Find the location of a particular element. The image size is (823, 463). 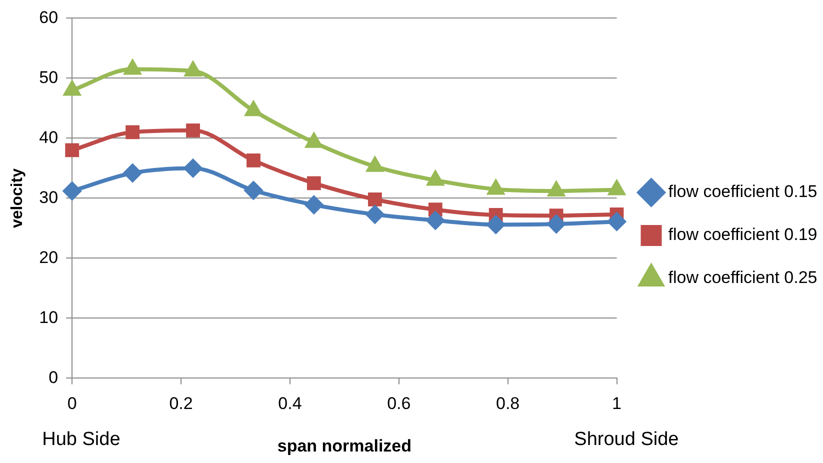

y-tick-label: 30 is located at coordinates (48, 197).